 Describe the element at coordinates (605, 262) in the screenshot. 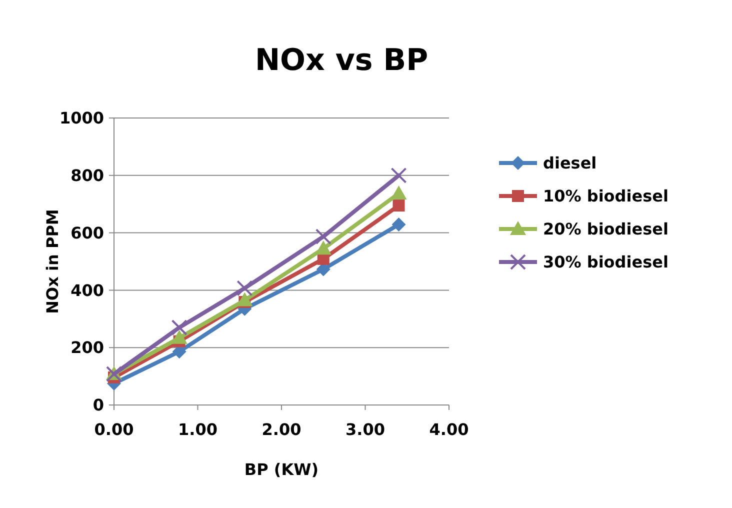

I see `legend-label: 30% biodiesel` at that location.